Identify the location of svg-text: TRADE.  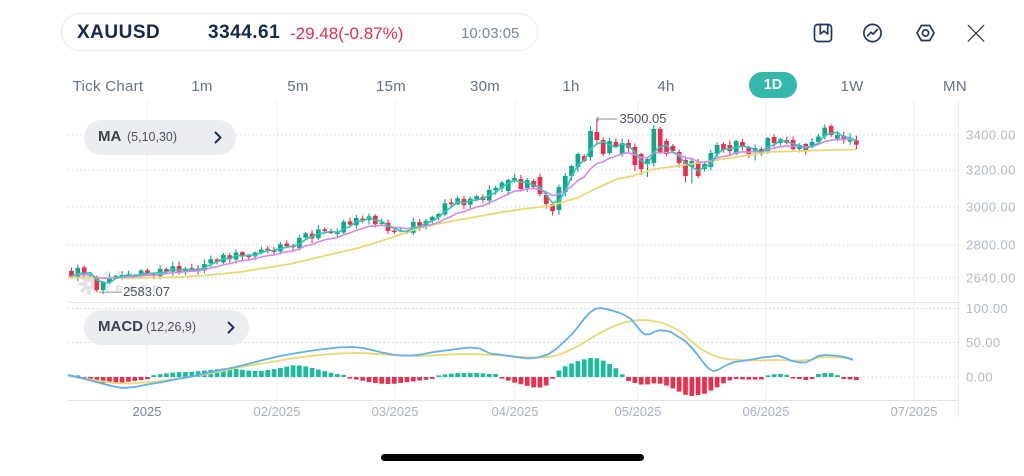
(134, 290).